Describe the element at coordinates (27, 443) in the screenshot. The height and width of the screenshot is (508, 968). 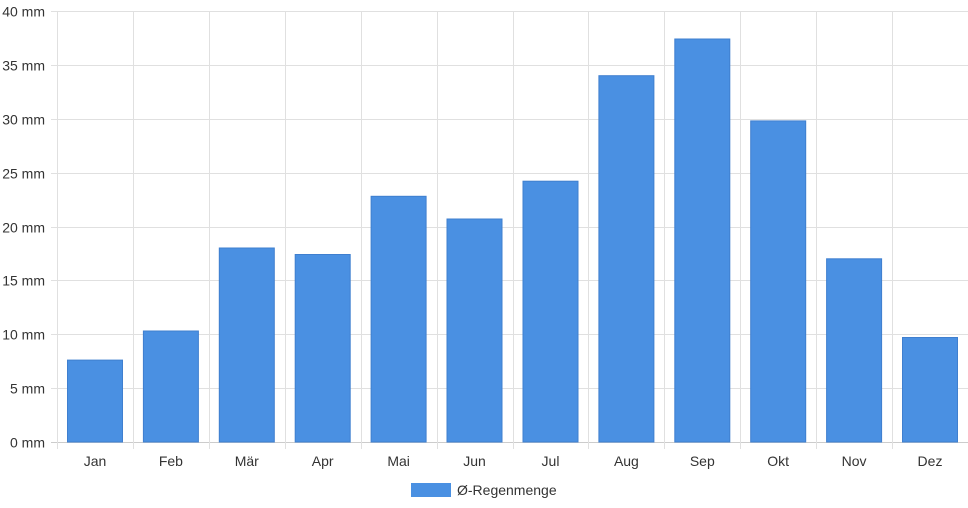
I see `y-tick-label: 0 mm` at that location.